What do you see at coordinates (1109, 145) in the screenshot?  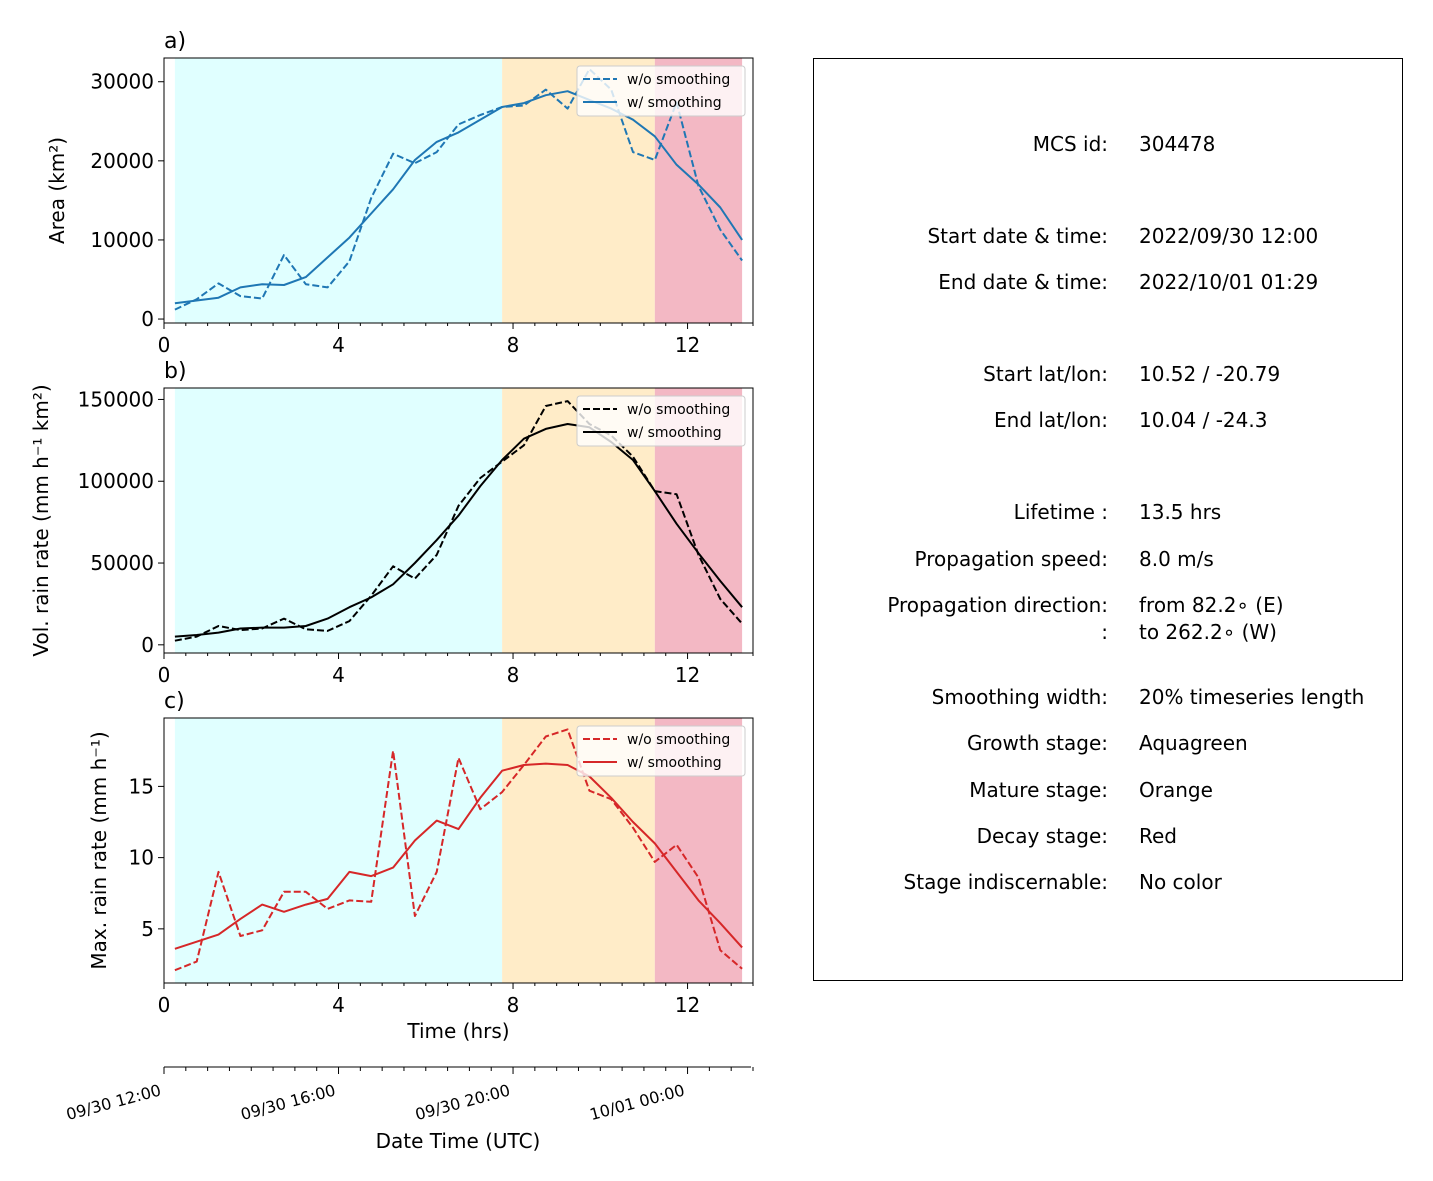 I see `info-row-mcs-id: MCS id: 304478` at bounding box center [1109, 145].